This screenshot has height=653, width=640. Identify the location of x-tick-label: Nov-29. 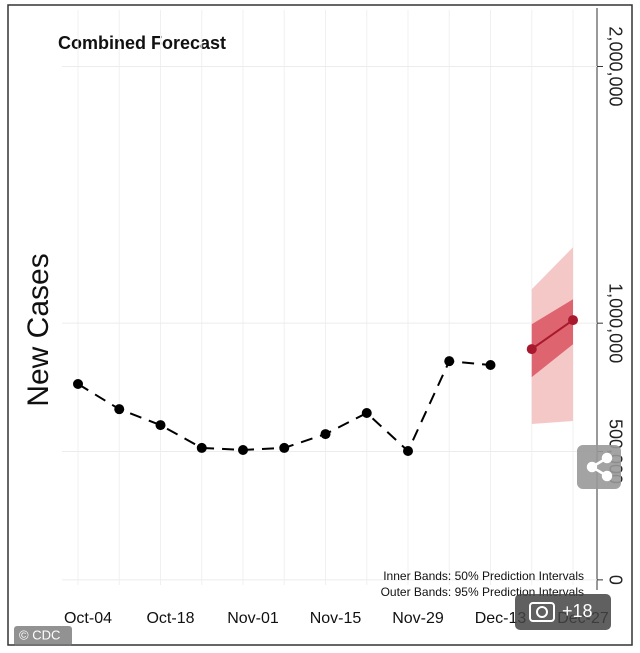
(418, 618).